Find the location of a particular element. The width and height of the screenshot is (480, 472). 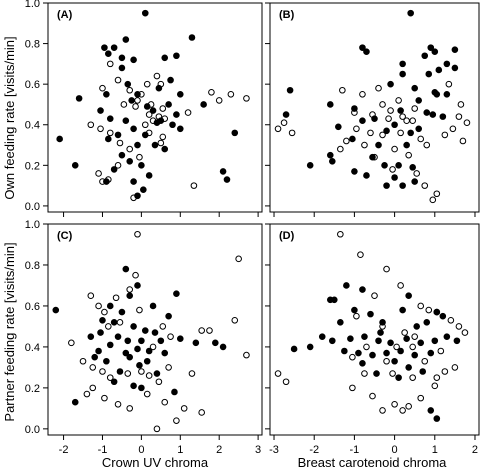

x-tick-label: -1 is located at coordinates (103, 450).